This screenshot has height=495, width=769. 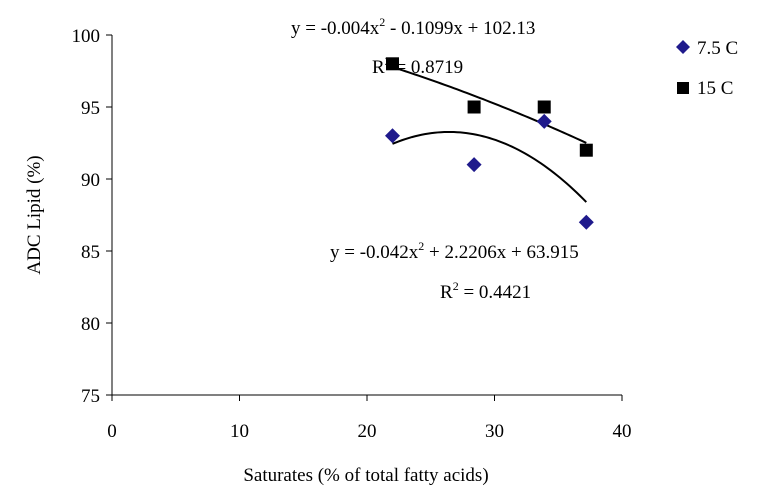 I want to click on equation-15c-prefix: y = -0.004x, so click(x=335, y=28).